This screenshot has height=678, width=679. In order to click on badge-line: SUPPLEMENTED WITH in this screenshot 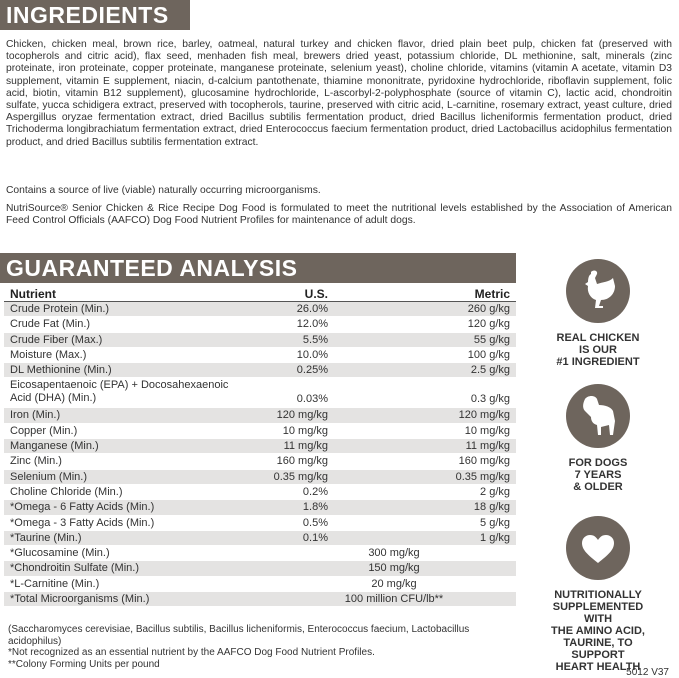, I will do `click(598, 613)`.